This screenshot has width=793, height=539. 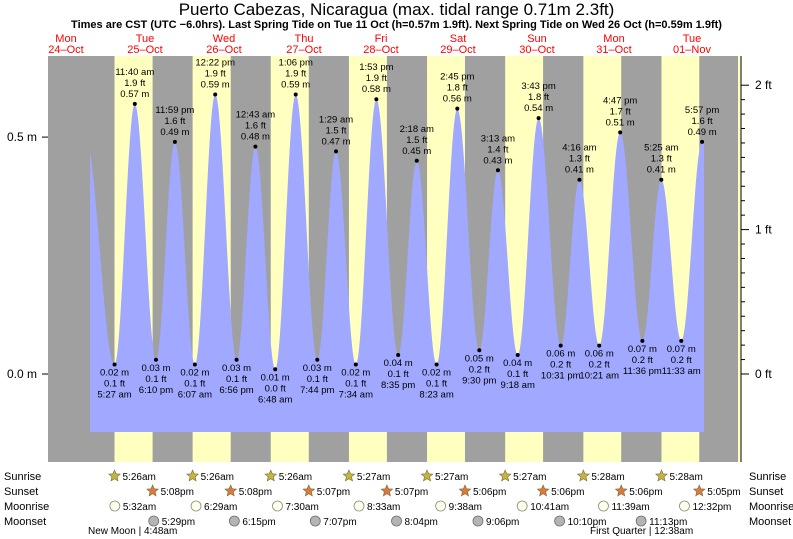 What do you see at coordinates (356, 395) in the screenshot?
I see `tide-low-time: 7:34 am` at bounding box center [356, 395].